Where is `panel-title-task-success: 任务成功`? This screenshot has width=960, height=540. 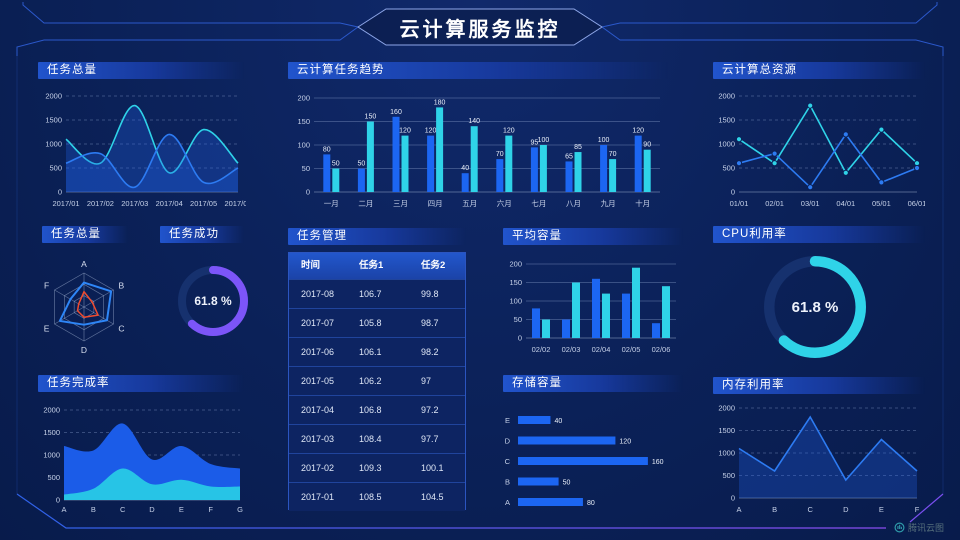 panel-title-task-success: 任务成功 is located at coordinates (202, 234).